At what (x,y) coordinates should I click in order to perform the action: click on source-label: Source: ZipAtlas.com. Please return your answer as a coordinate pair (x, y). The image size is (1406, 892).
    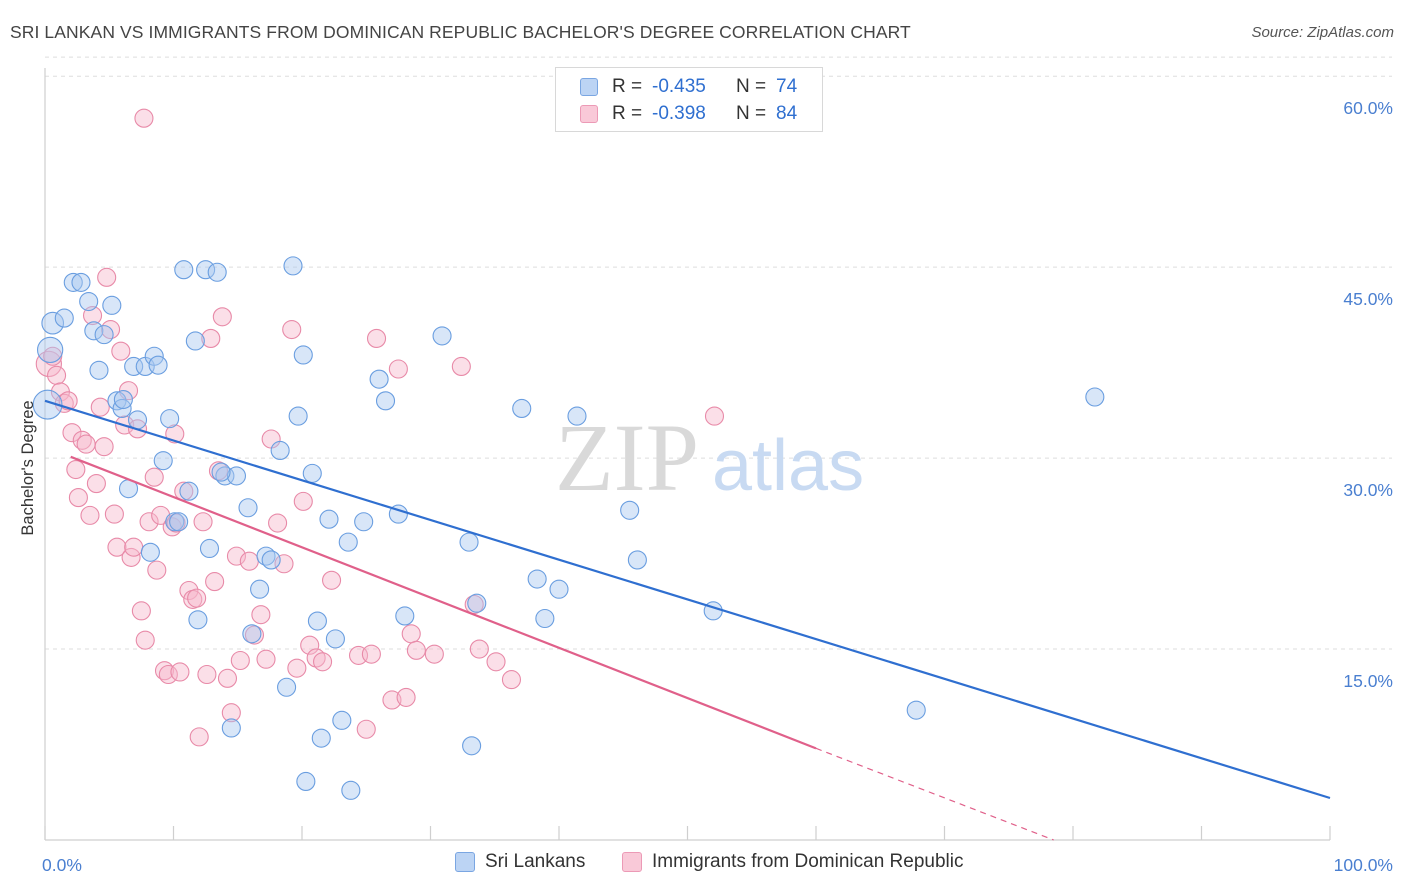
    Looking at the image, I should click on (1322, 32).